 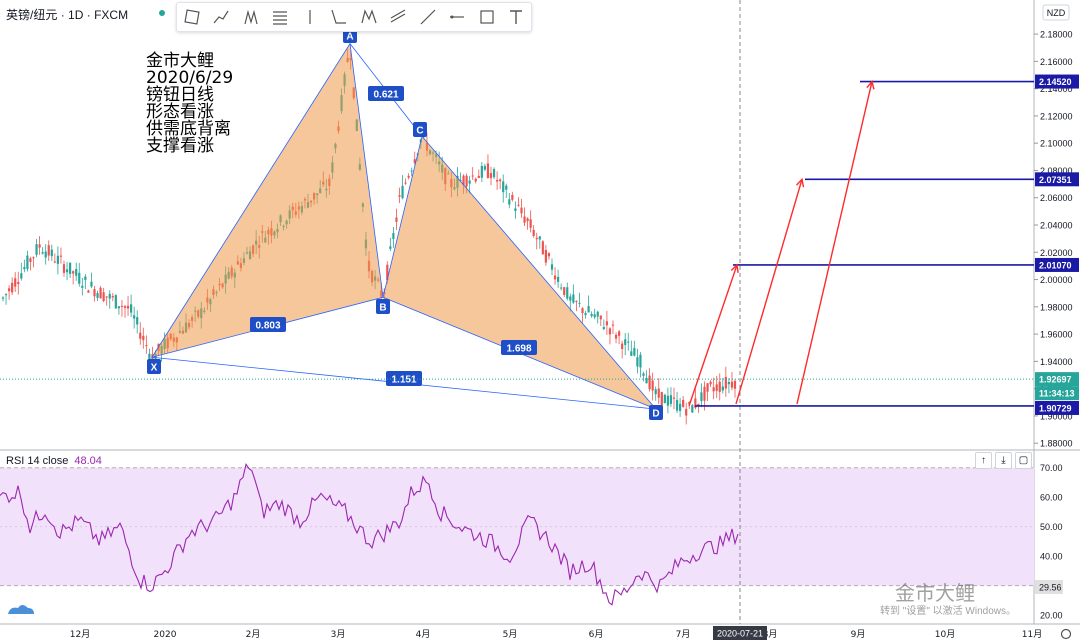 I want to click on target-arrow-3-head, so click(x=870, y=85).